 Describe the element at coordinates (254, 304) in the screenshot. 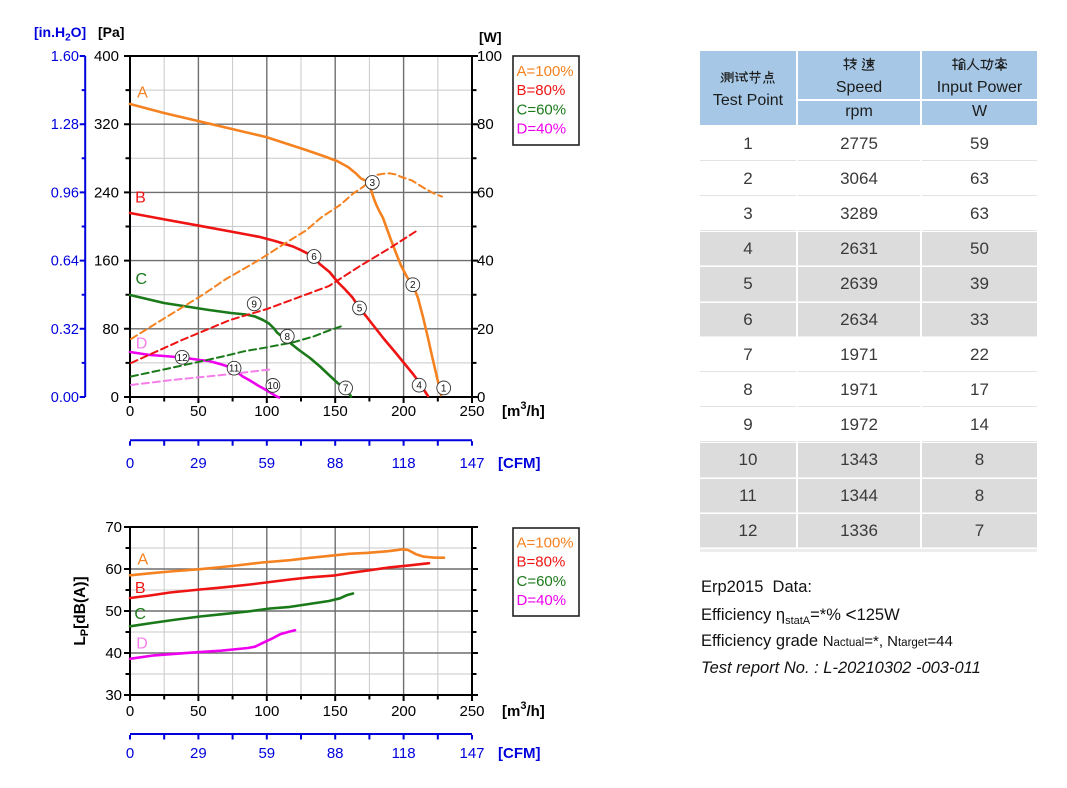

I see `svg-text: 9` at that location.